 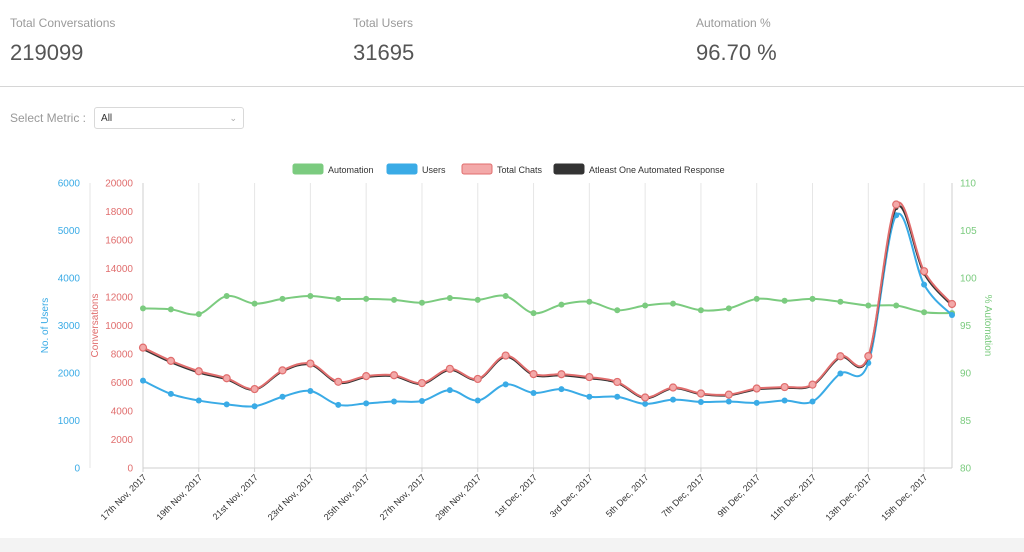 I want to click on axis-tick-label: 80, so click(x=966, y=469).